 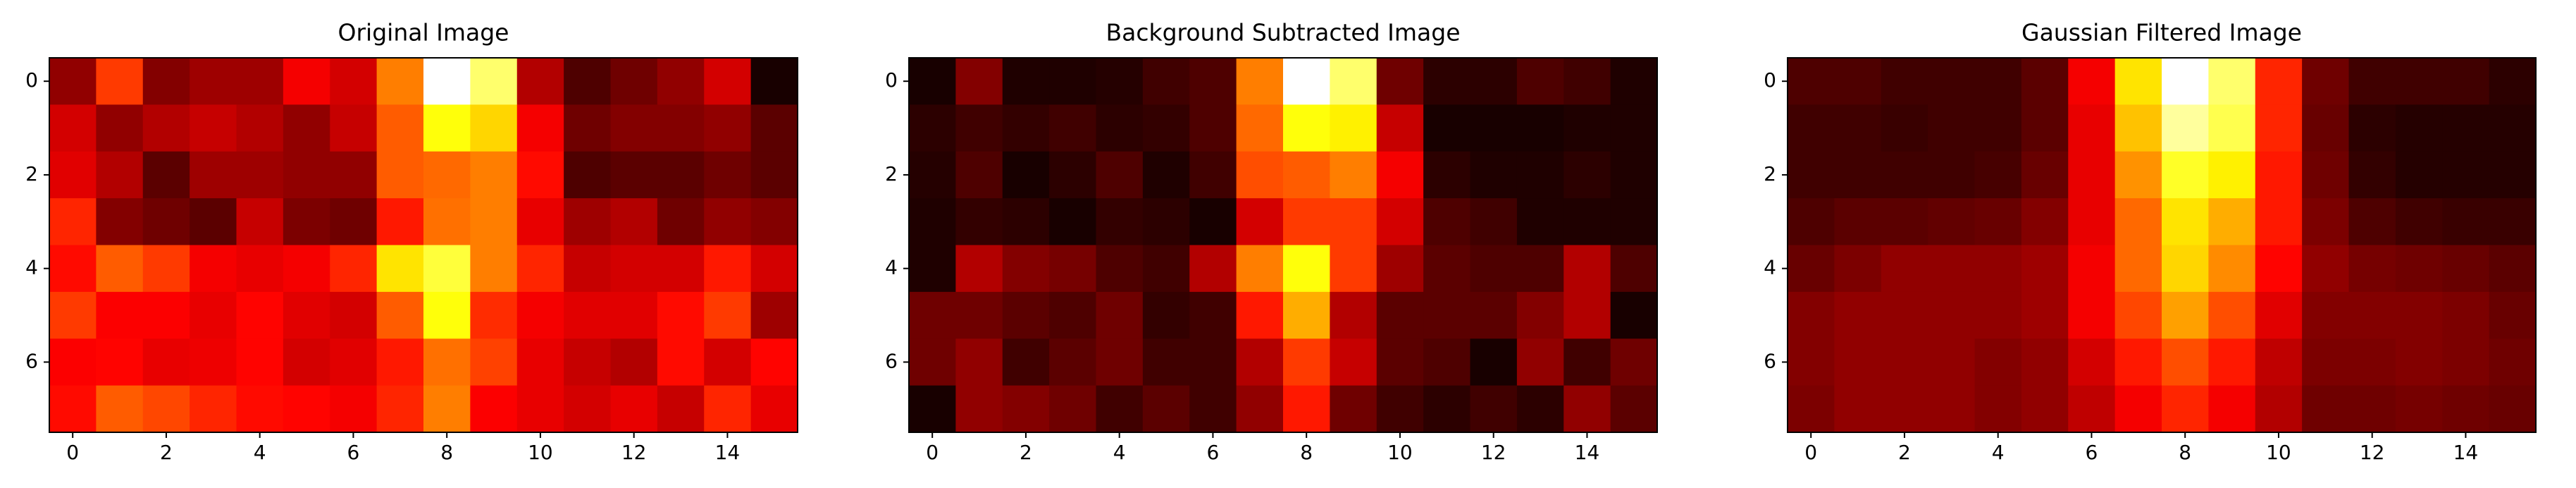 I want to click on x-tick-label: 4, so click(x=1998, y=452).